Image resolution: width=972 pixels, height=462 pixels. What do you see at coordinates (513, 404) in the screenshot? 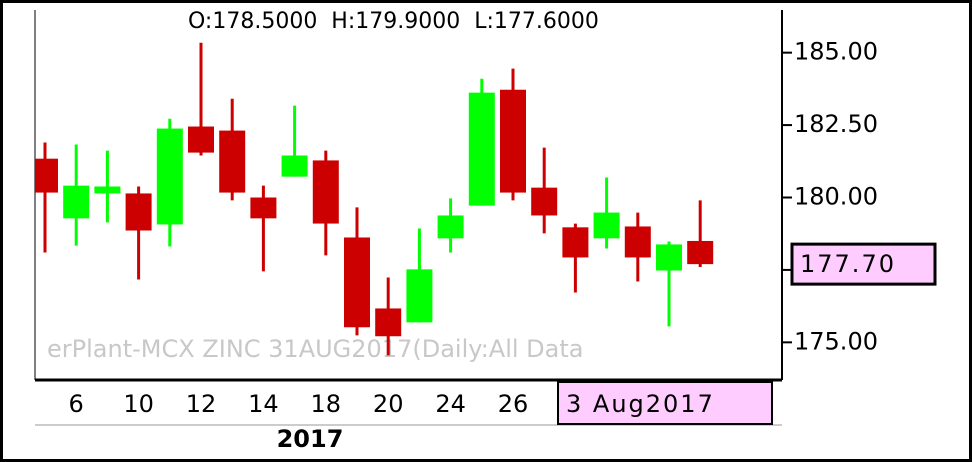
I see `x-tick-label: 26` at bounding box center [513, 404].